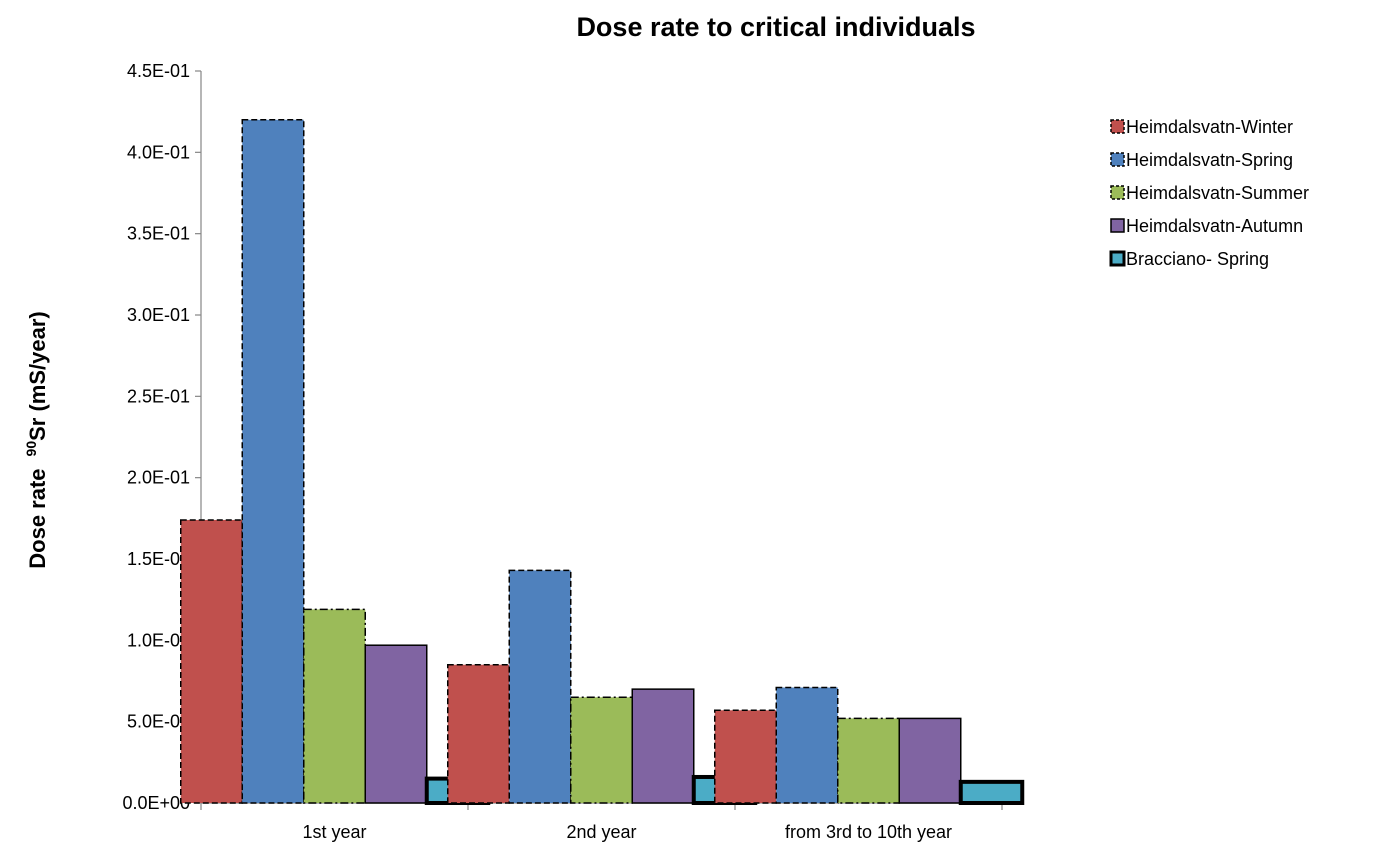  What do you see at coordinates (158, 71) in the screenshot?
I see `y-tick-label: 4.5E-01` at bounding box center [158, 71].